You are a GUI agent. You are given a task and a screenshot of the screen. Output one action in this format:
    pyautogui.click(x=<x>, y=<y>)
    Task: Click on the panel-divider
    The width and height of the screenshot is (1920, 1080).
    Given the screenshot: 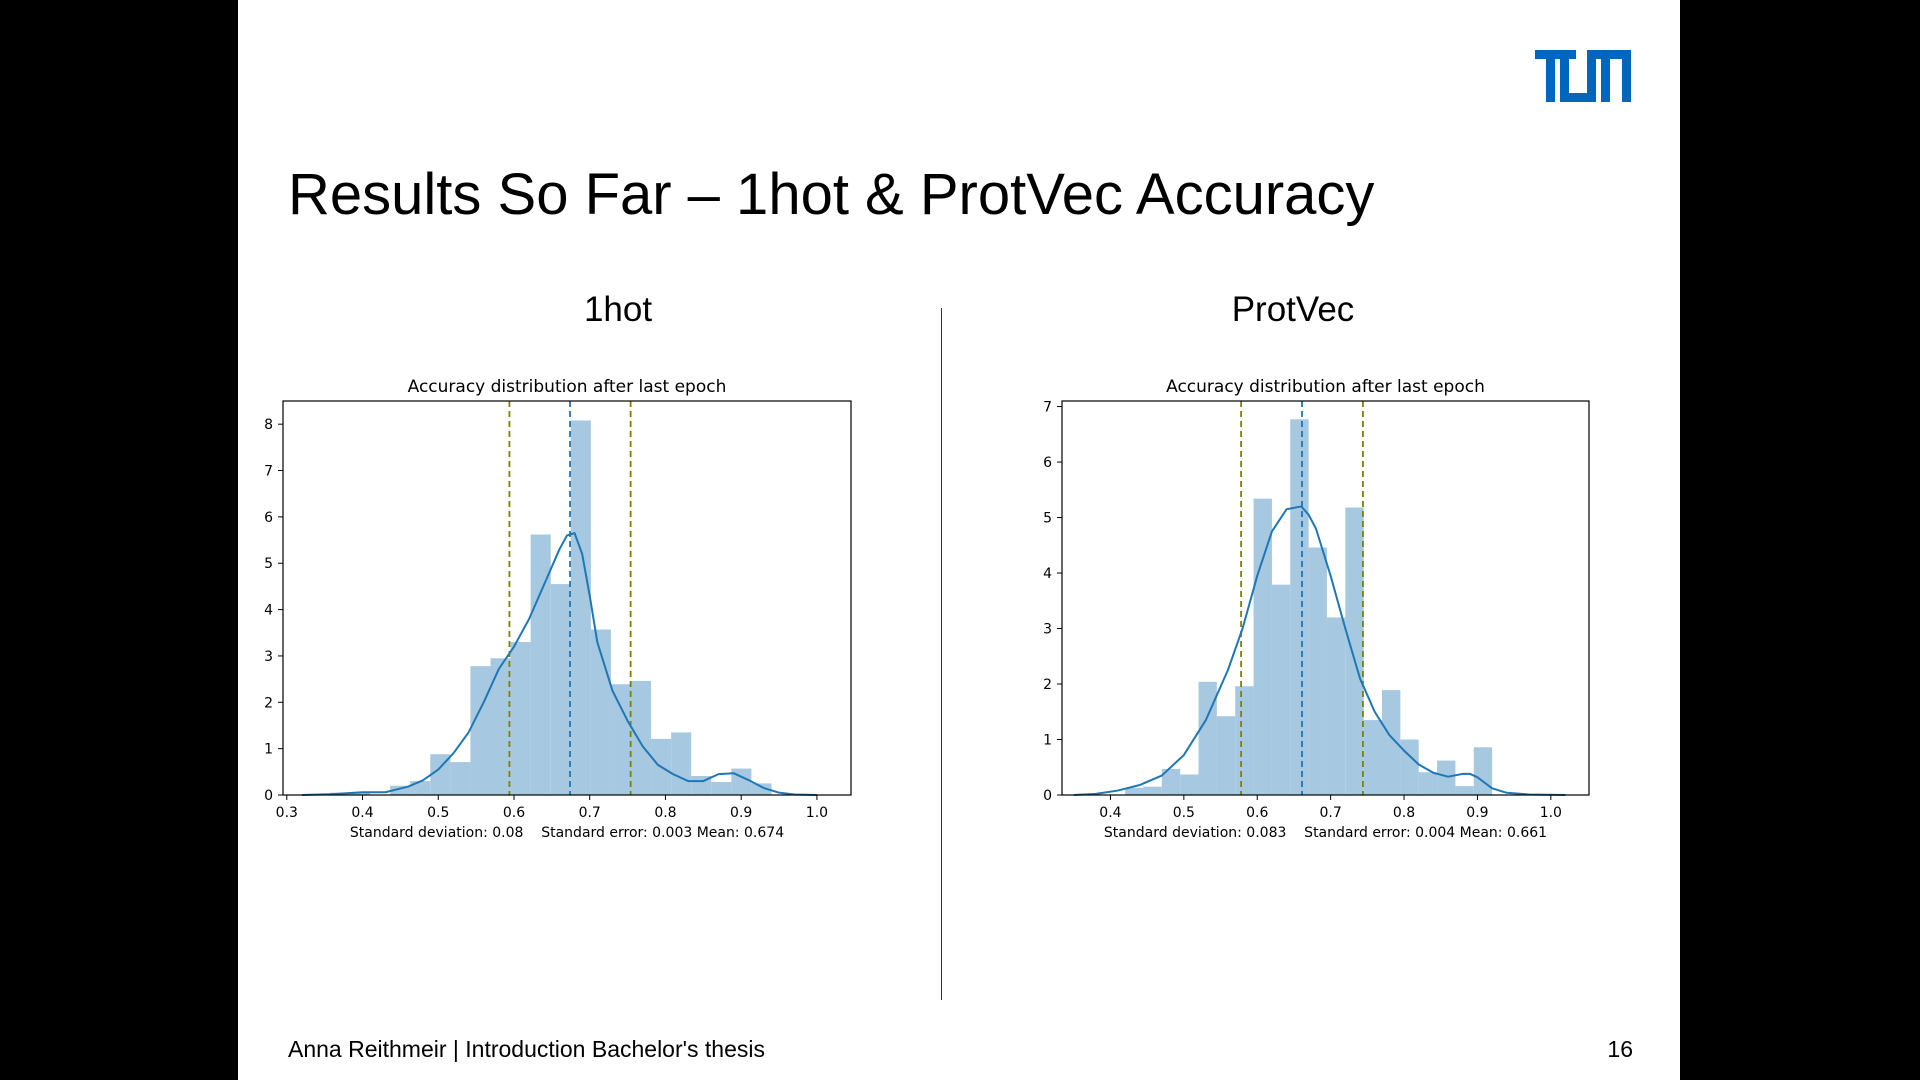 What is the action you would take?
    pyautogui.click(x=941, y=654)
    